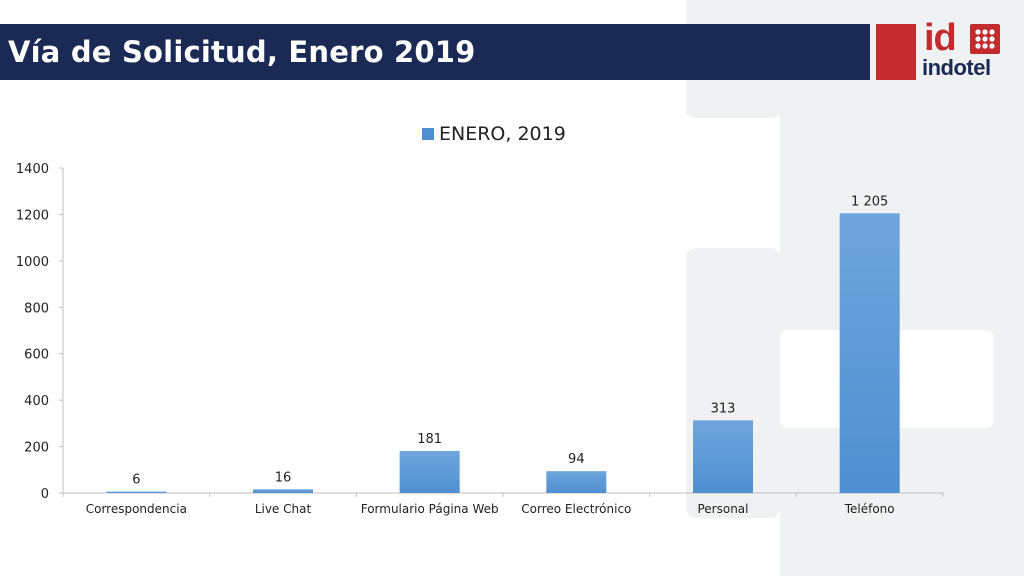  I want to click on x-tick-label: Personal, so click(722, 509).